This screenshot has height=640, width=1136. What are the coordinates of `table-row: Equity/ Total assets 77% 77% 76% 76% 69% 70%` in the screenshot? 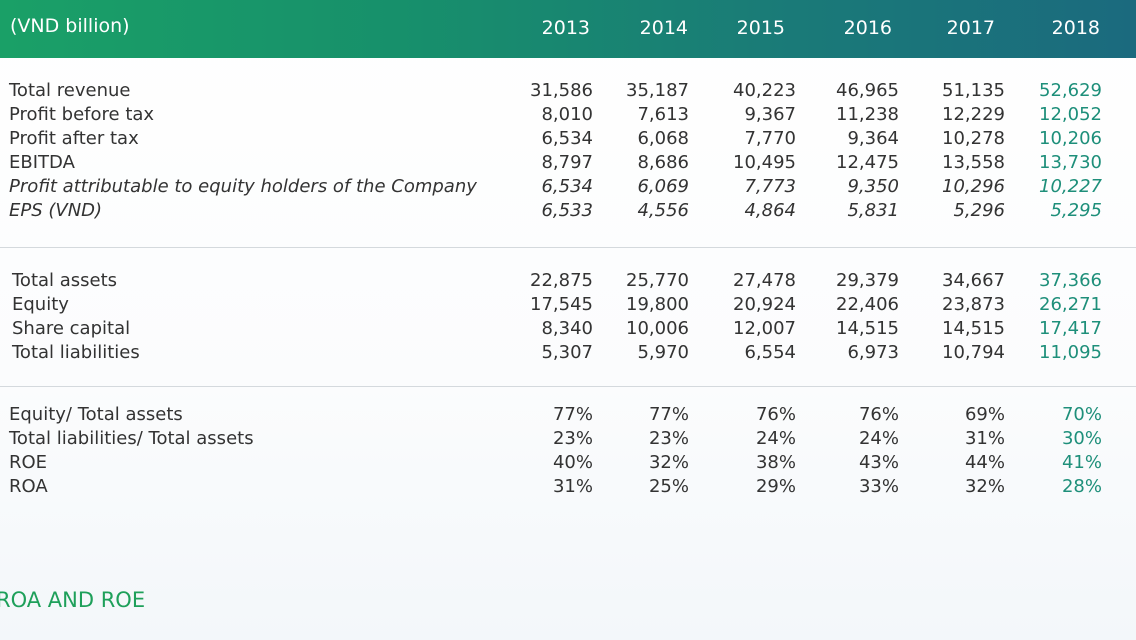 It's located at (568, 416).